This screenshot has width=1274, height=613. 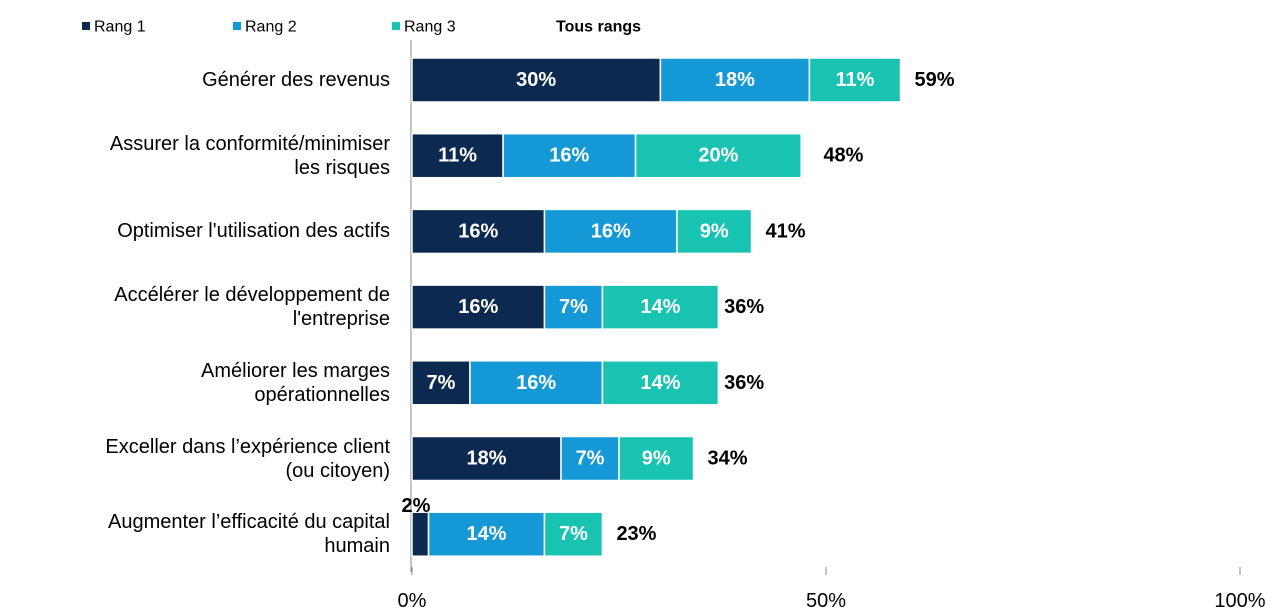 I want to click on x-tick-label: 100%, so click(x=1239, y=601).